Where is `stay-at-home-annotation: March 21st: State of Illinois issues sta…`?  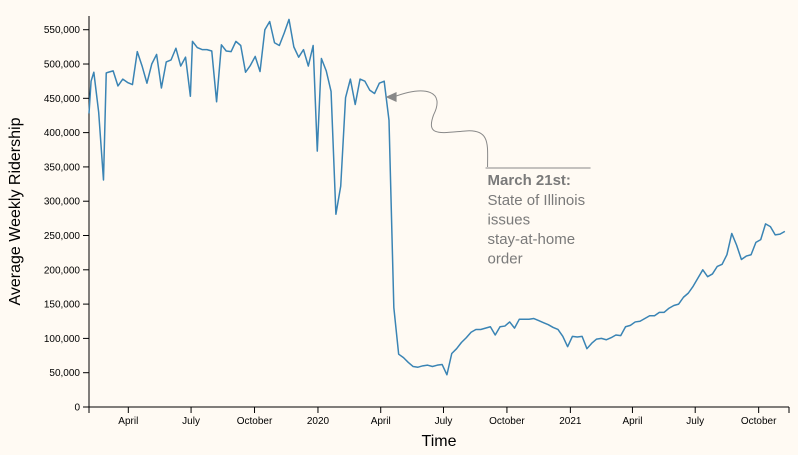
stay-at-home-annotation: March 21st: State of Illinois issues sta… is located at coordinates (488, 178).